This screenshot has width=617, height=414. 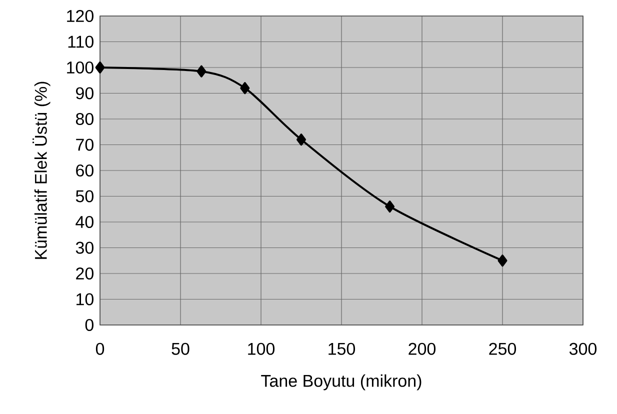 What do you see at coordinates (85, 93) in the screenshot?
I see `y-tick-label: 90` at bounding box center [85, 93].